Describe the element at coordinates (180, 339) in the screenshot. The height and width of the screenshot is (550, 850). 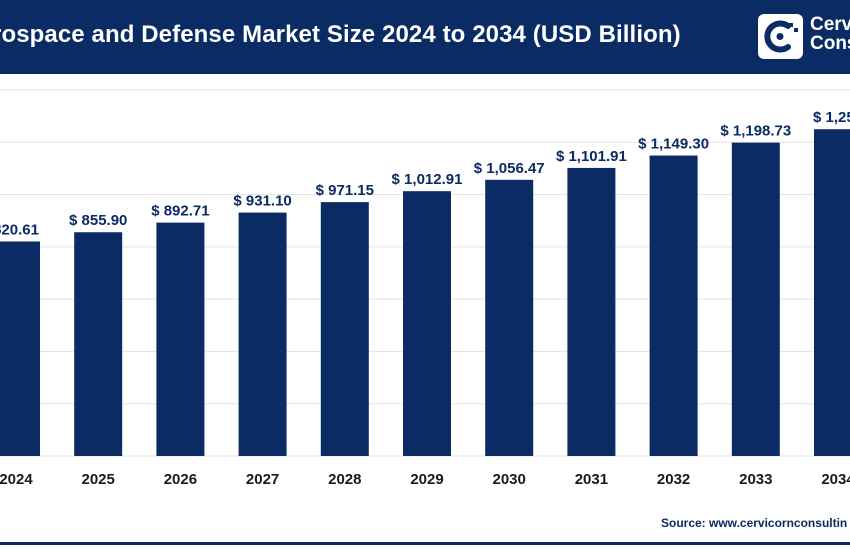
I see `bar-2026` at that location.